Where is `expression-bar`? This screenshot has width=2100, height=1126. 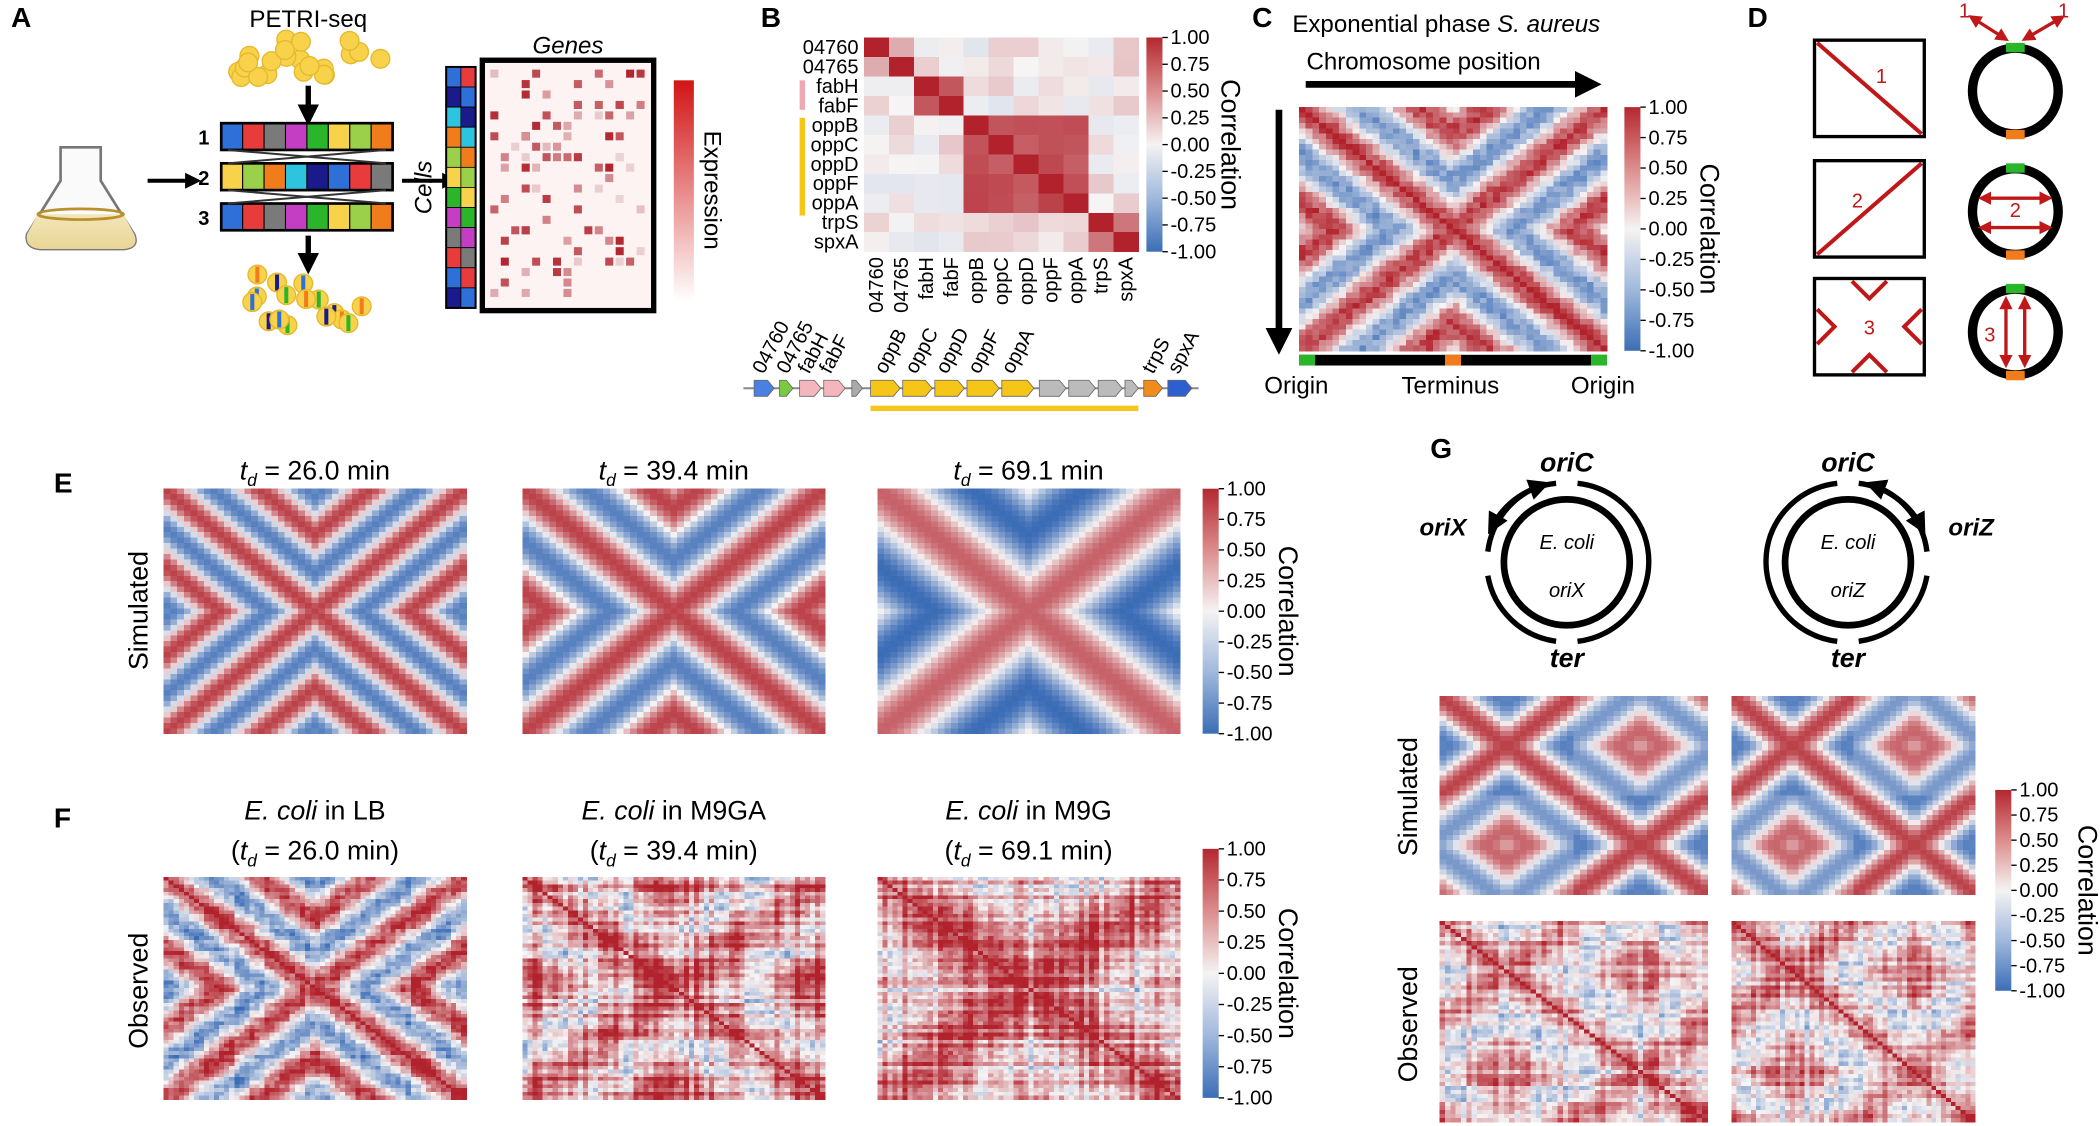
expression-bar is located at coordinates (684, 190).